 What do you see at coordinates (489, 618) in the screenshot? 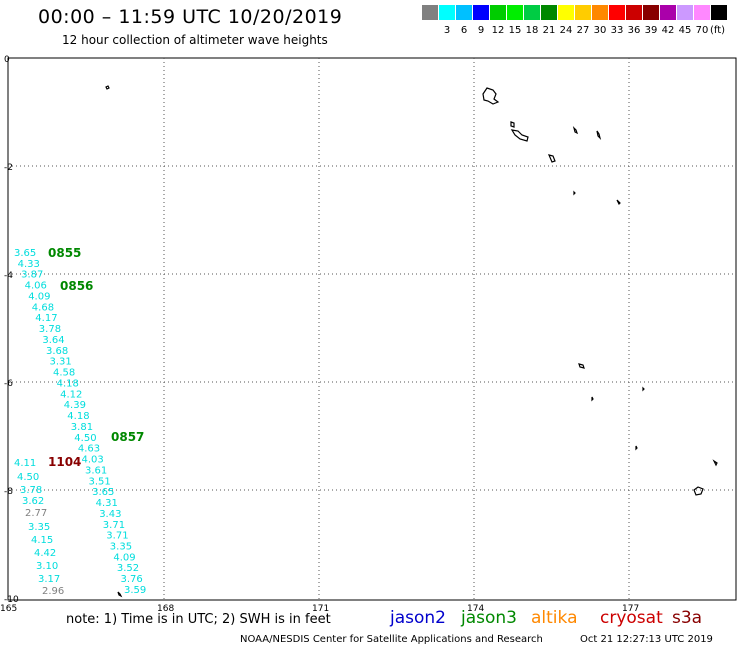
I see `satellite-legend-jason3: jason3` at bounding box center [489, 618].